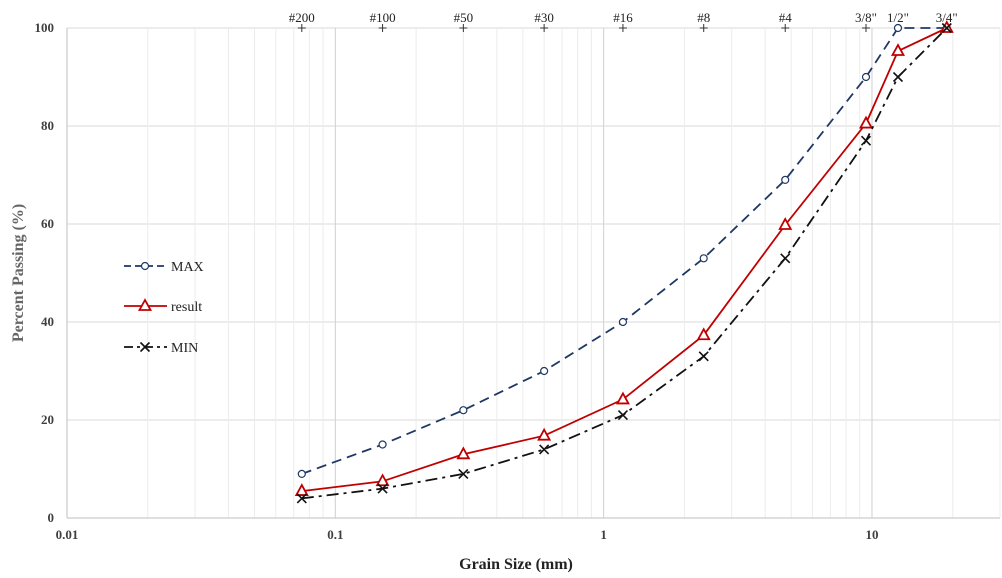  I want to click on legend-item-result: result, so click(163, 306).